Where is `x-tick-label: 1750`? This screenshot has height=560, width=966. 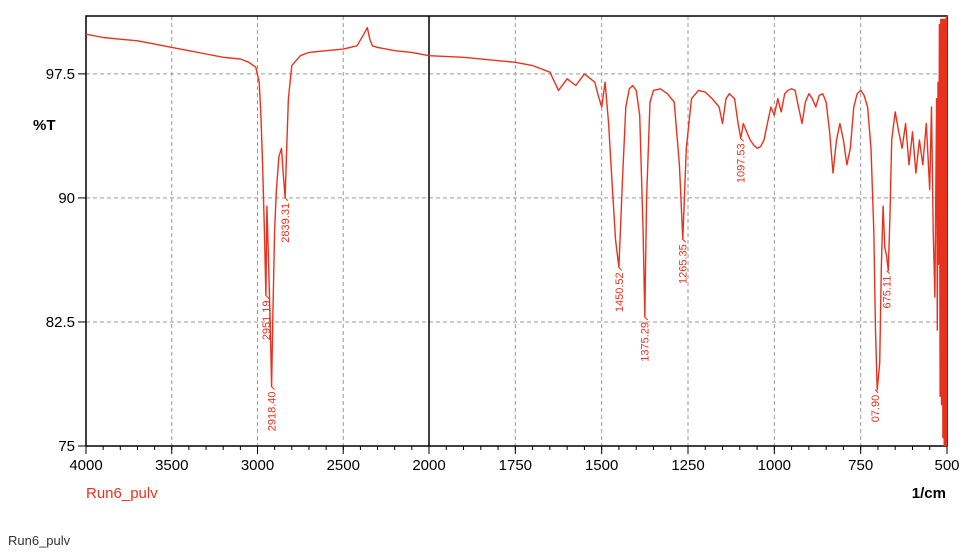
x-tick-label: 1750 is located at coordinates (515, 465).